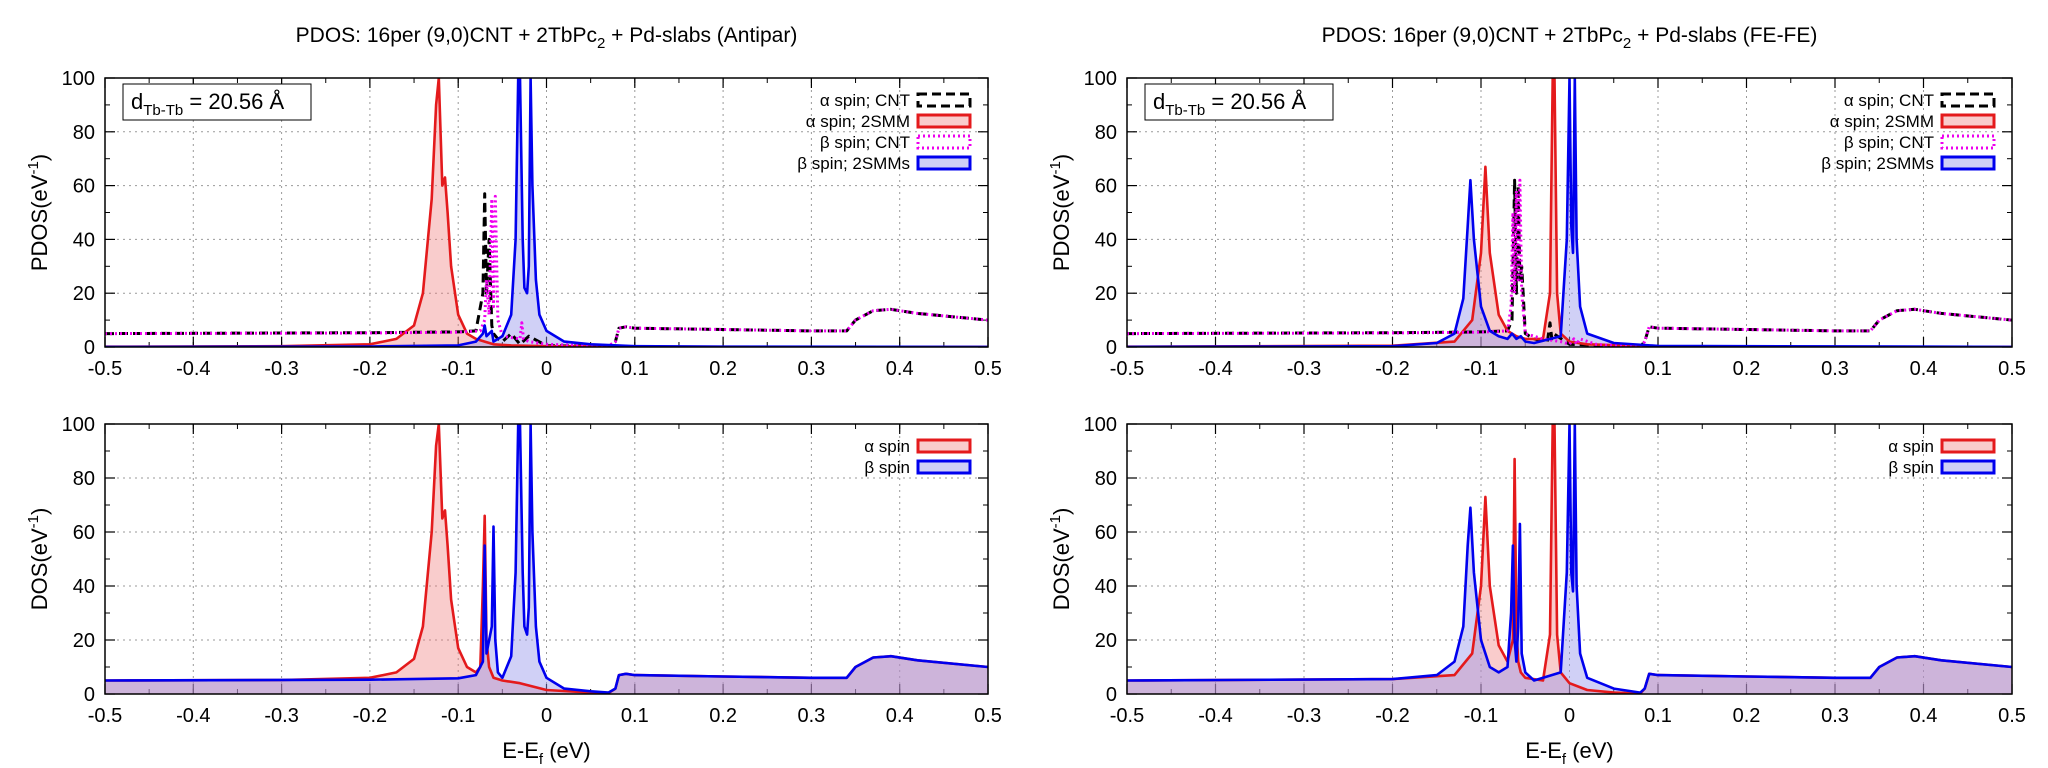  What do you see at coordinates (1911, 446) in the screenshot?
I see `legend-label: α spin` at bounding box center [1911, 446].